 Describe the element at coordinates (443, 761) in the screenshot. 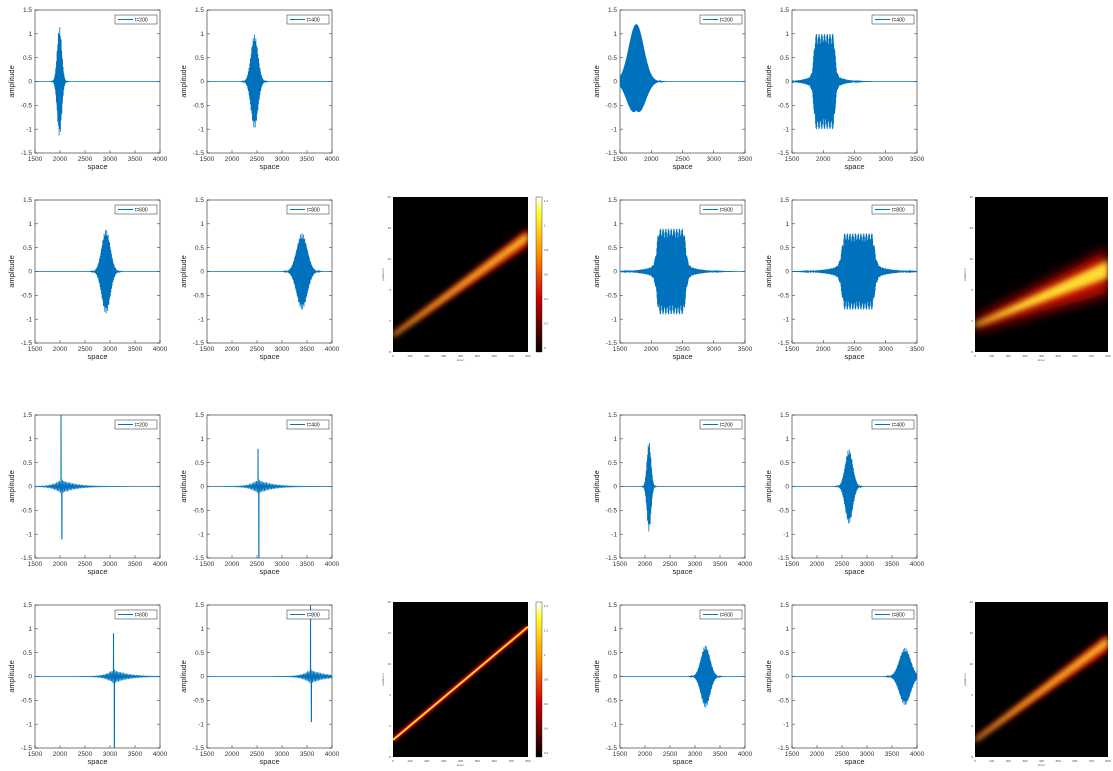

I see `heatmap-x-tick-label: 300` at that location.